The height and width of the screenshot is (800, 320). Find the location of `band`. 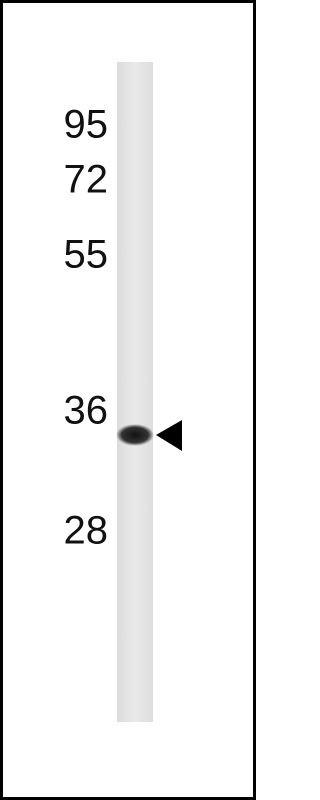

band is located at coordinates (135, 435).